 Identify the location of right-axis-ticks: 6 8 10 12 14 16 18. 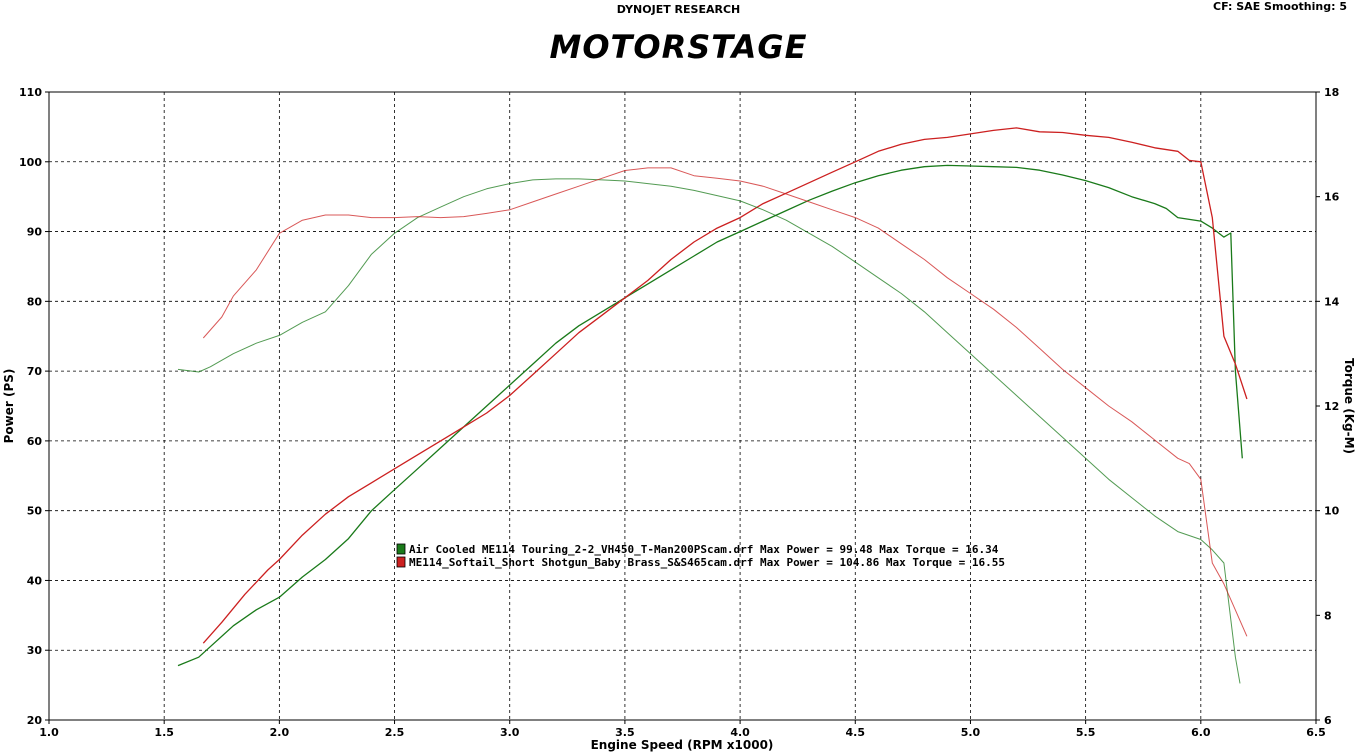
(1328, 406).